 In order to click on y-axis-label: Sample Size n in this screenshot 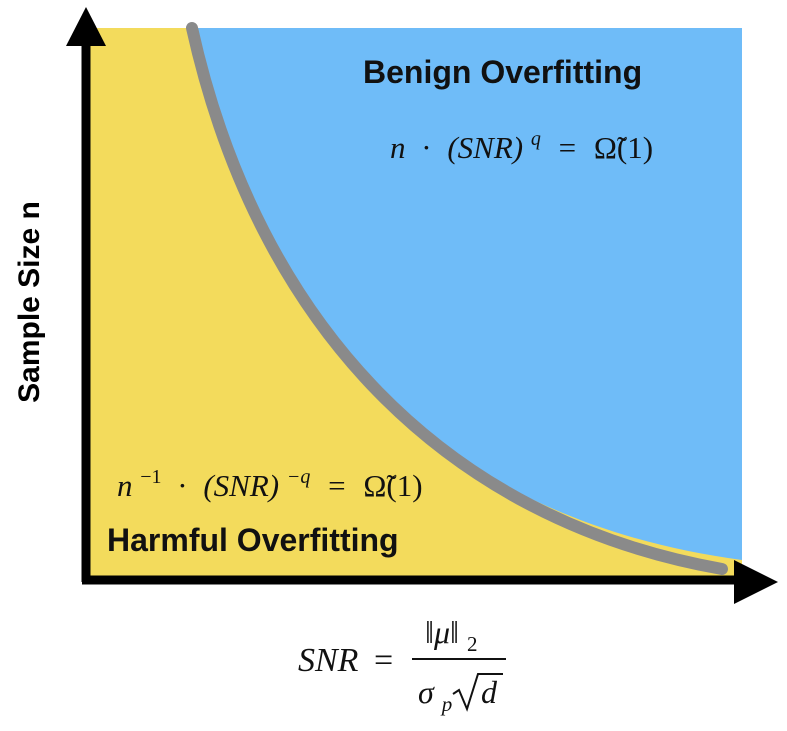, I will do `click(29, 302)`.